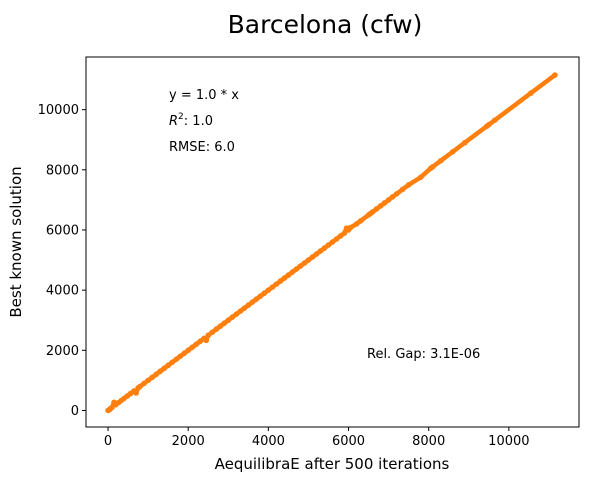  Describe the element at coordinates (58, 110) in the screenshot. I see `y-tick-label: 10000` at that location.